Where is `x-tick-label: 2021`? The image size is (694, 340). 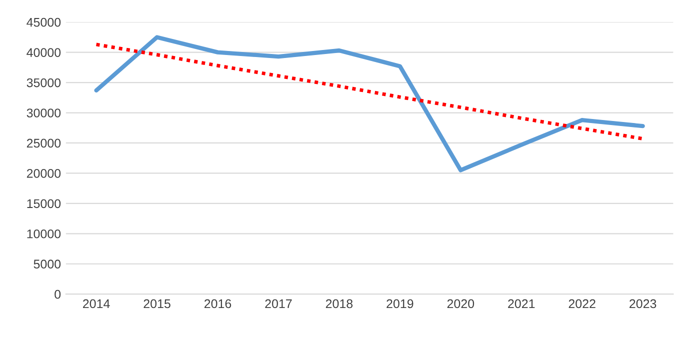 x-tick-label: 2021 is located at coordinates (521, 303).